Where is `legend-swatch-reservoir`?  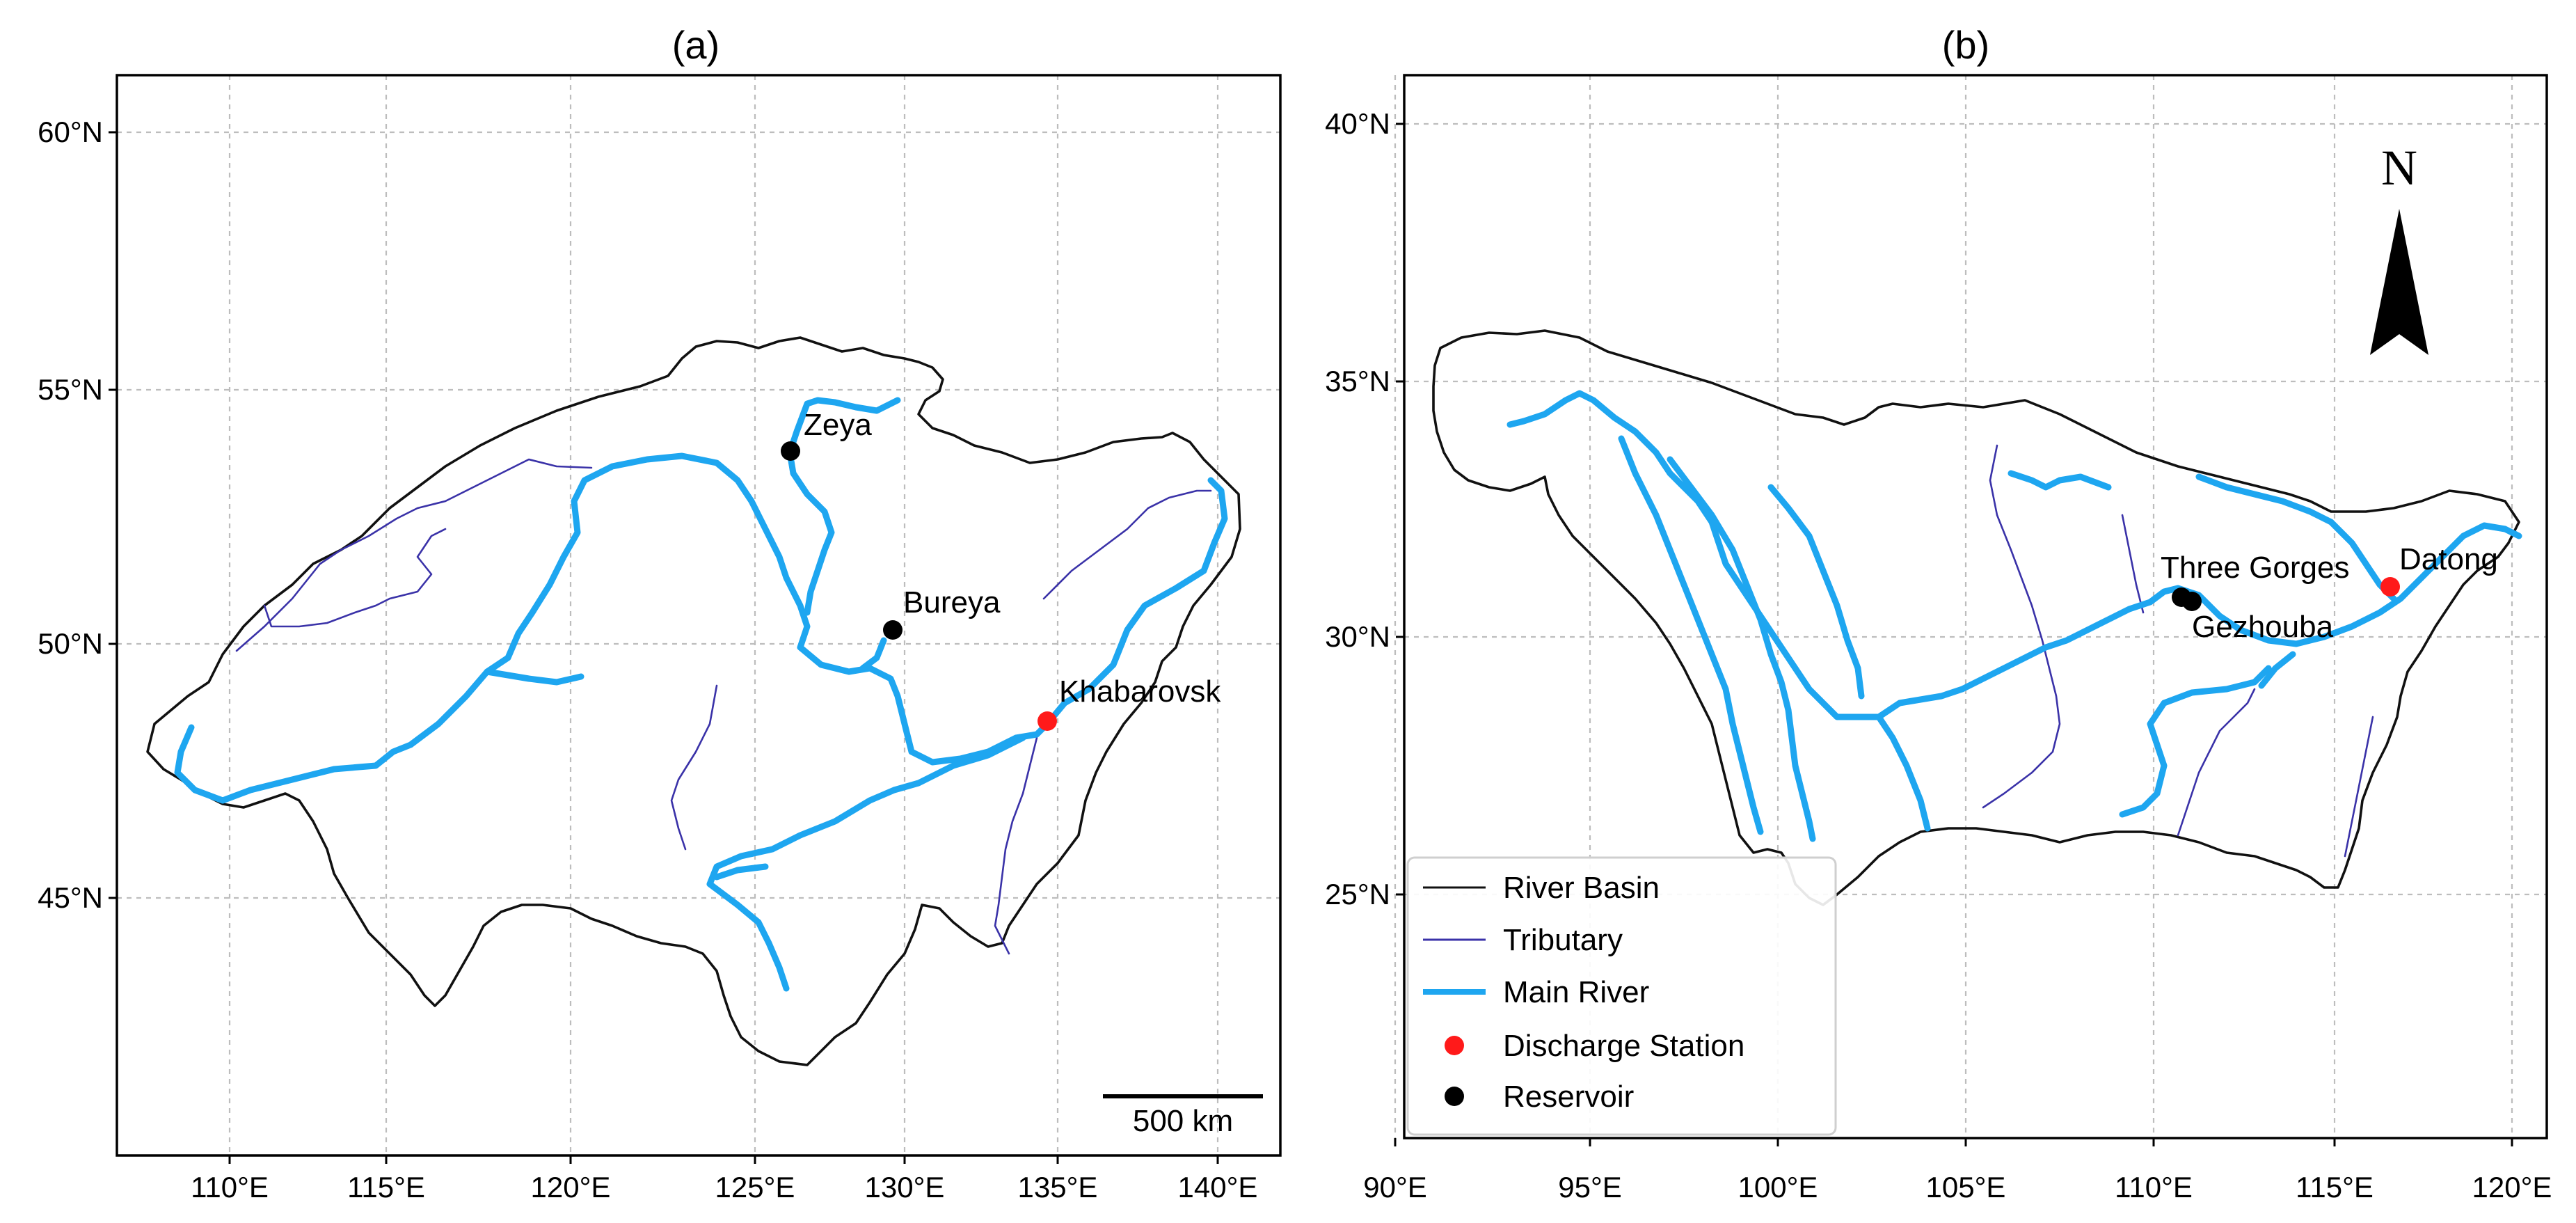
legend-swatch-reservoir is located at coordinates (1454, 1096).